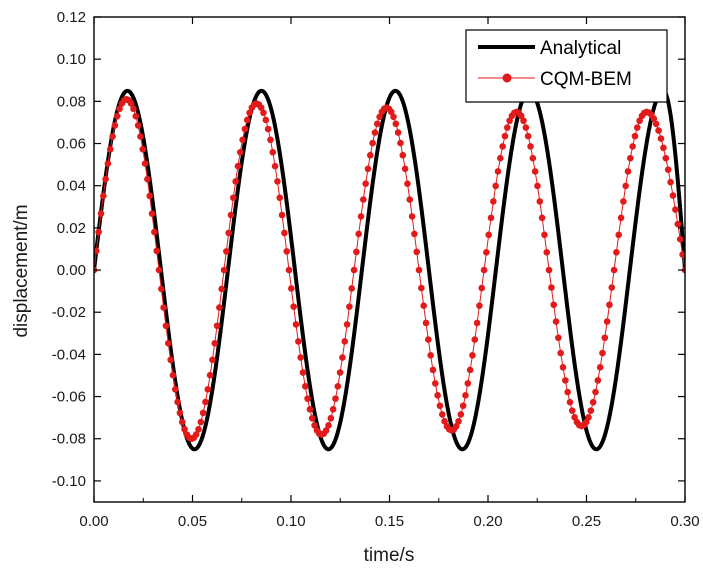  What do you see at coordinates (69, 354) in the screenshot?
I see `y-tick-label: -0.04` at bounding box center [69, 354].